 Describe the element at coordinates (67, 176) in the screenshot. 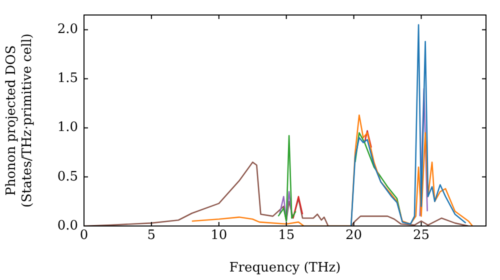

I see `y-tick-label: 0.5` at that location.